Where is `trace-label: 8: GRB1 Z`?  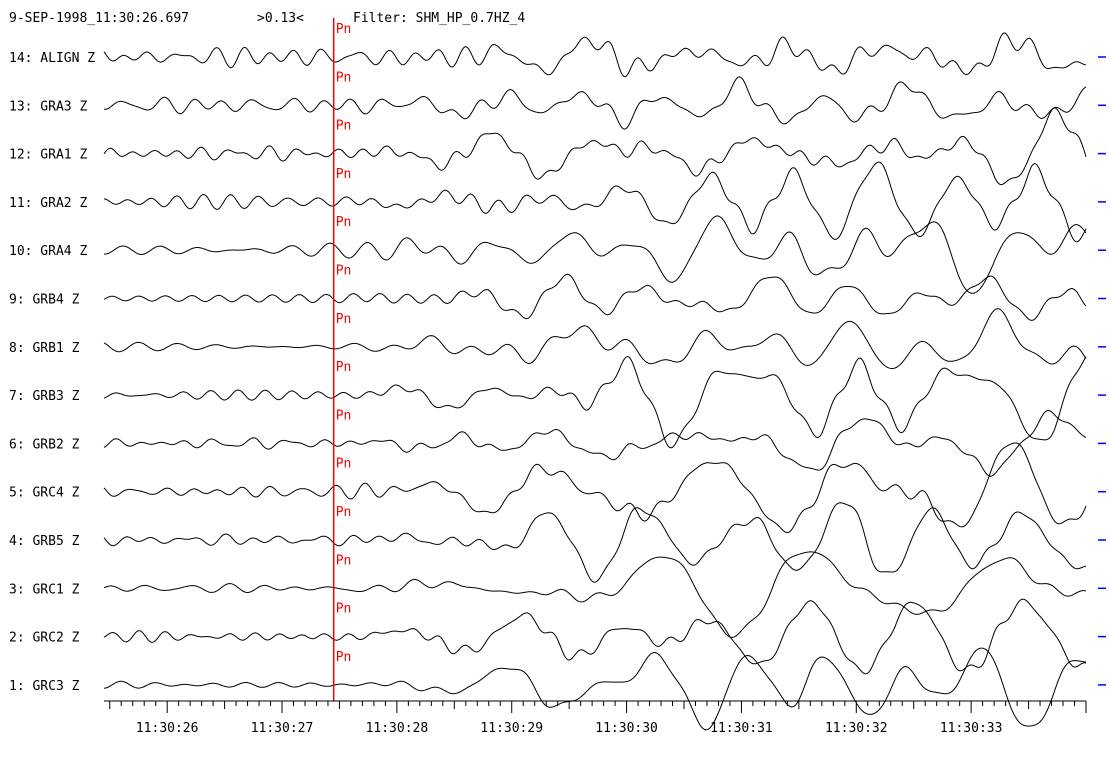
trace-label: 8: GRB1 Z is located at coordinates (44, 348).